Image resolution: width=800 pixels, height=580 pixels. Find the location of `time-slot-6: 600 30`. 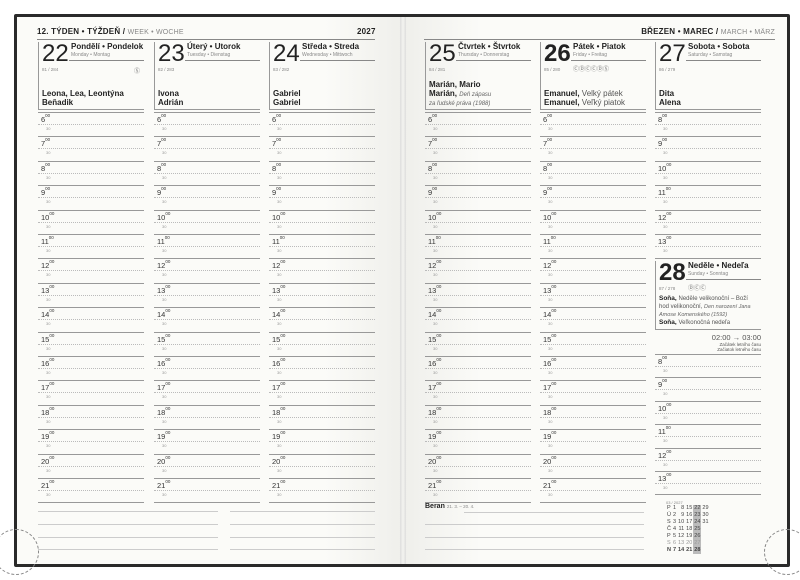

time-slot-6: 600 30 is located at coordinates (593, 124).